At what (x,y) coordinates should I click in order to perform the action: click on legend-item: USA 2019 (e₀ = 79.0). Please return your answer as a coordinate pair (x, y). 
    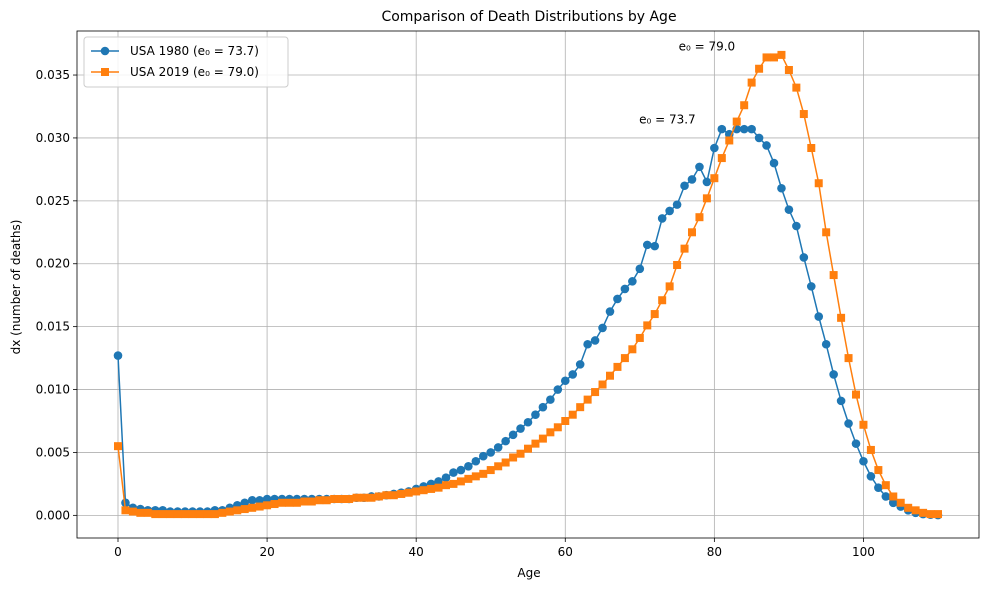
    Looking at the image, I should click on (175, 72).